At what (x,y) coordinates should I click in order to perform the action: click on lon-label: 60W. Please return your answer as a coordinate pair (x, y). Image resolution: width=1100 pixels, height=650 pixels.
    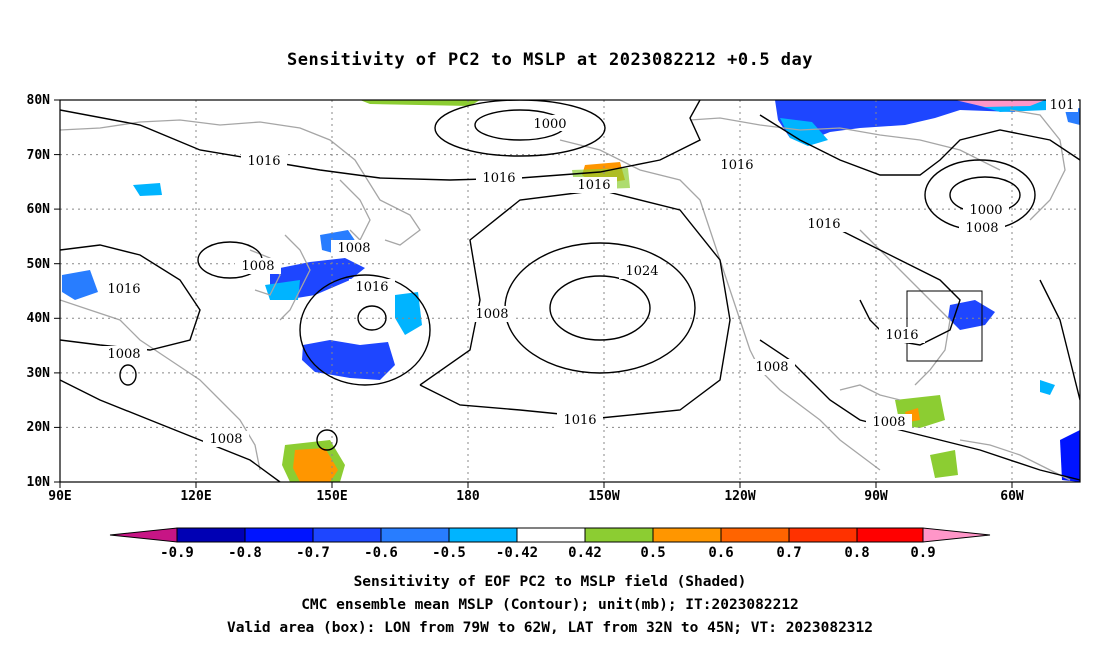
    Looking at the image, I should click on (1012, 496).